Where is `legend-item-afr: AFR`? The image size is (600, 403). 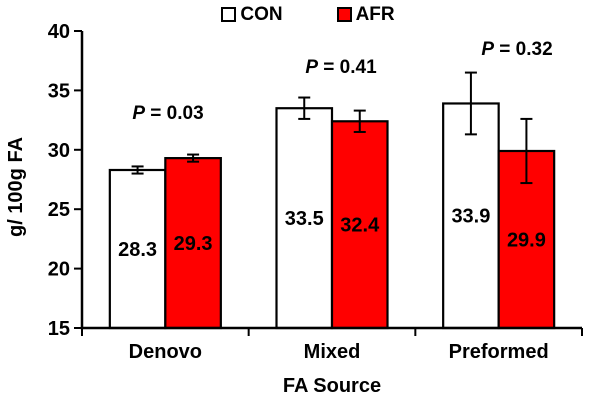 legend-item-afr: AFR is located at coordinates (365, 14).